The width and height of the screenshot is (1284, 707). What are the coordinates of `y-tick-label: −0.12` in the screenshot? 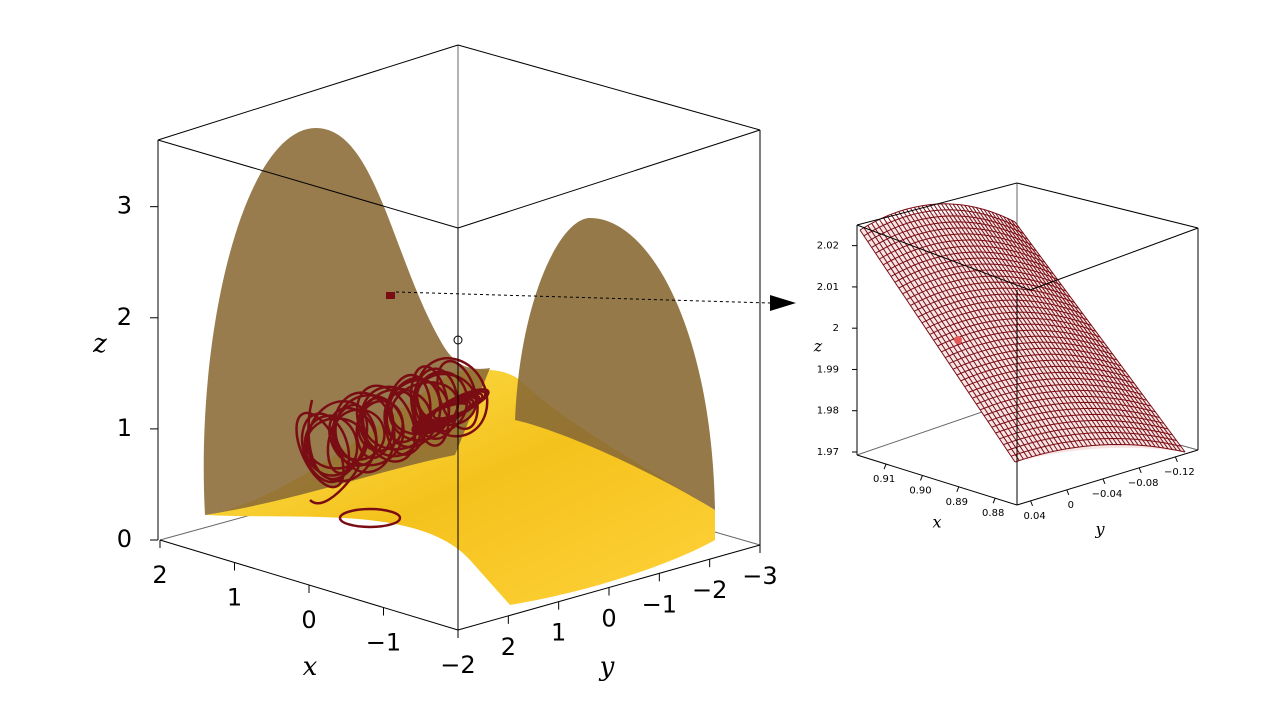 It's located at (1179, 472).